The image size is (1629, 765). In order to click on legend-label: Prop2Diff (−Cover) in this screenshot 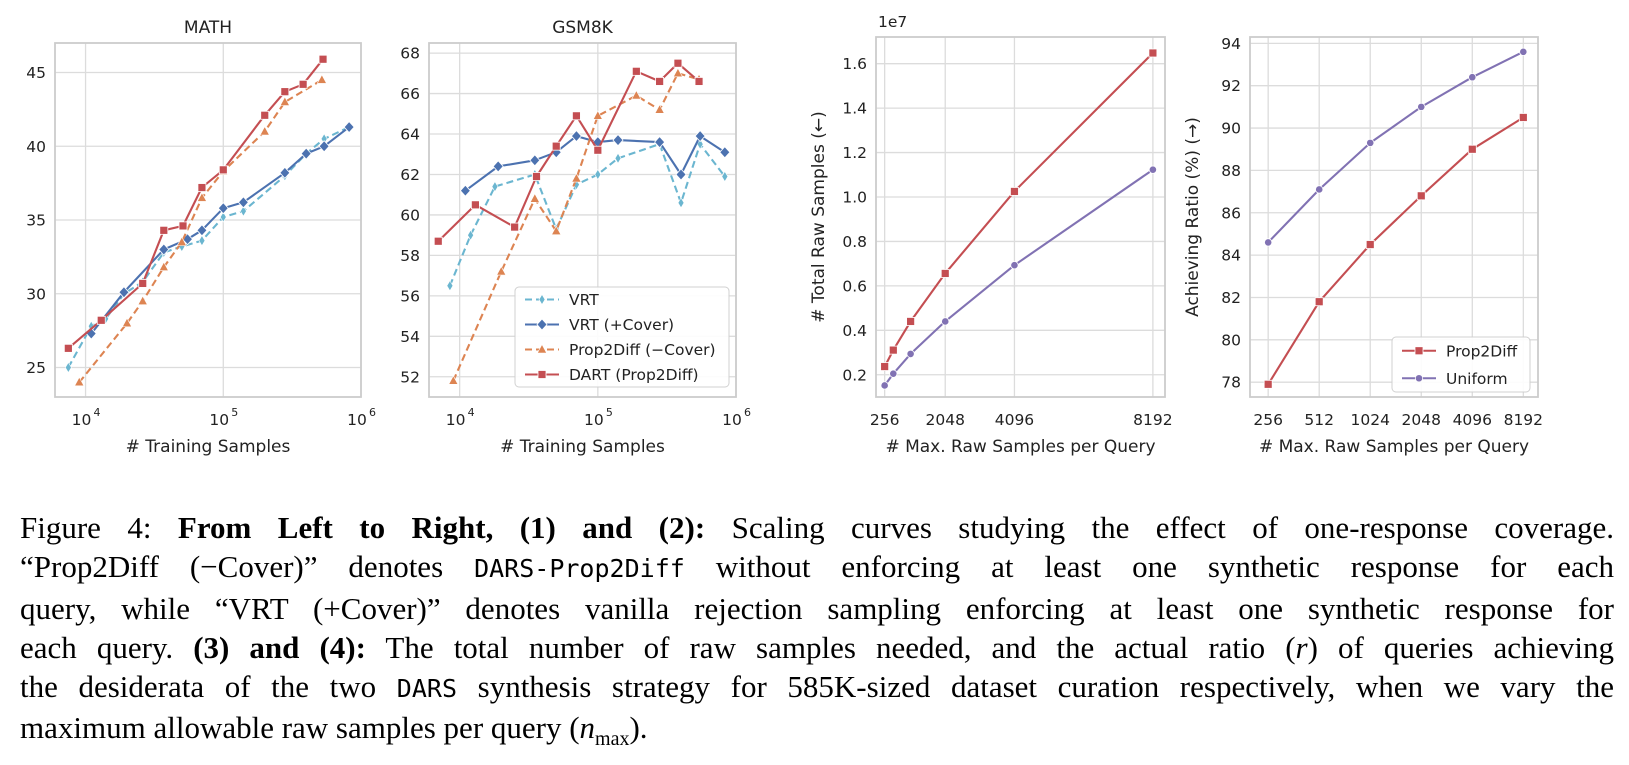, I will do `click(642, 350)`.